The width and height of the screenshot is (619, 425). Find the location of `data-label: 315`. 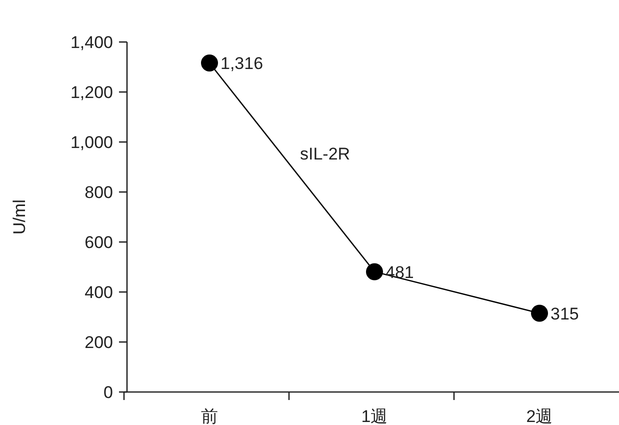

data-label: 315 is located at coordinates (564, 314).